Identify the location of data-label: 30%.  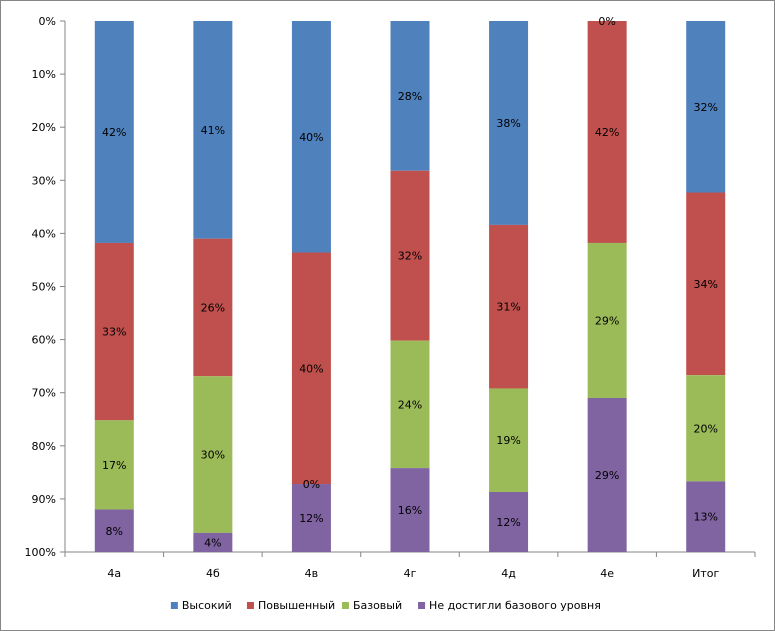
(213, 455).